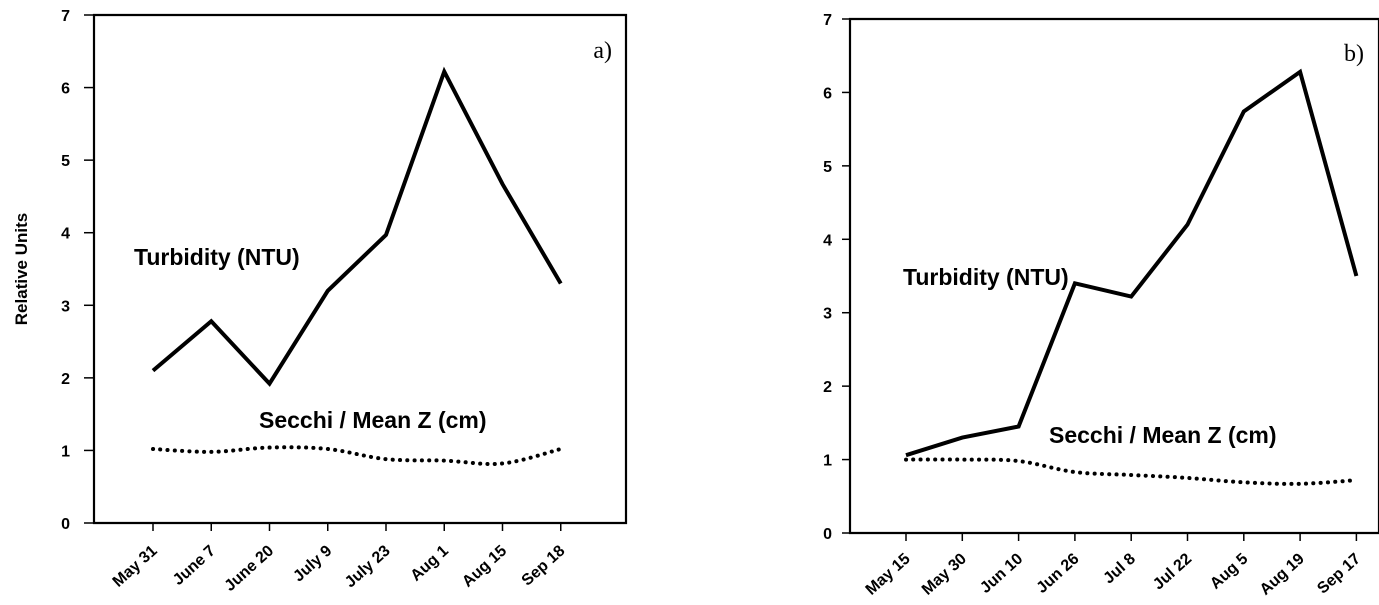 This screenshot has width=1379, height=605. What do you see at coordinates (1339, 573) in the screenshot?
I see `x-tick-label: Sep 17` at bounding box center [1339, 573].